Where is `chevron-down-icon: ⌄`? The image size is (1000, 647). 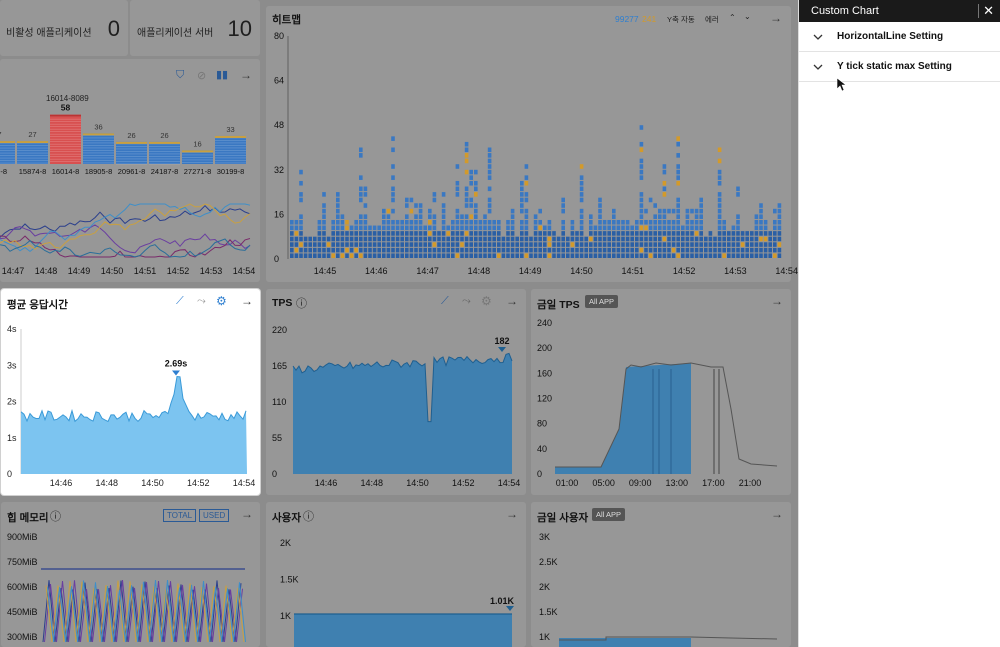
chevron-down-icon: ⌄ is located at coordinates (747, 16).